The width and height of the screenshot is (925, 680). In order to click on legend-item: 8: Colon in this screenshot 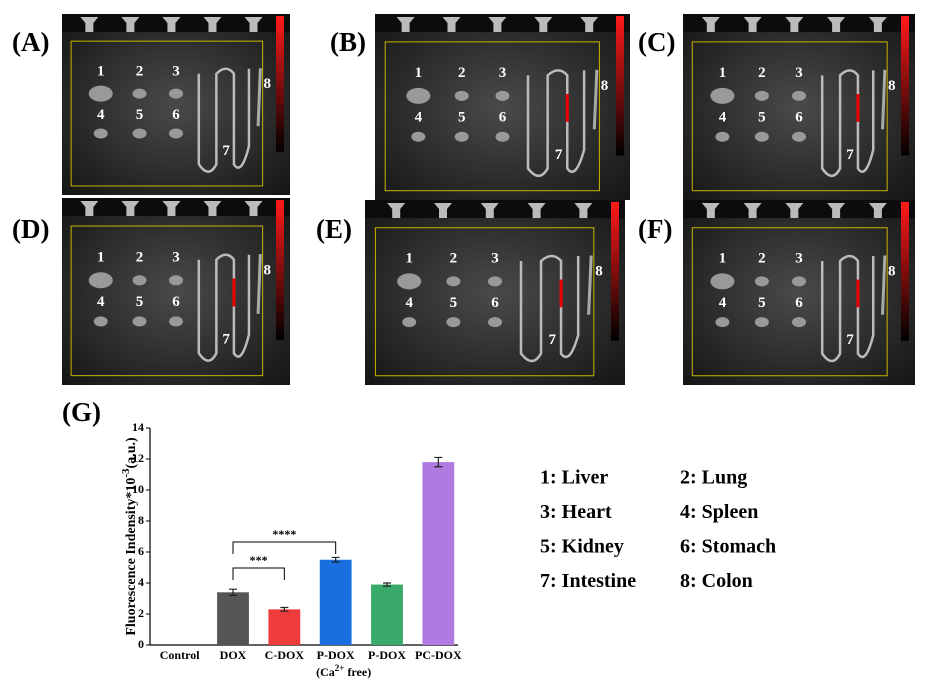, I will do `click(716, 581)`.